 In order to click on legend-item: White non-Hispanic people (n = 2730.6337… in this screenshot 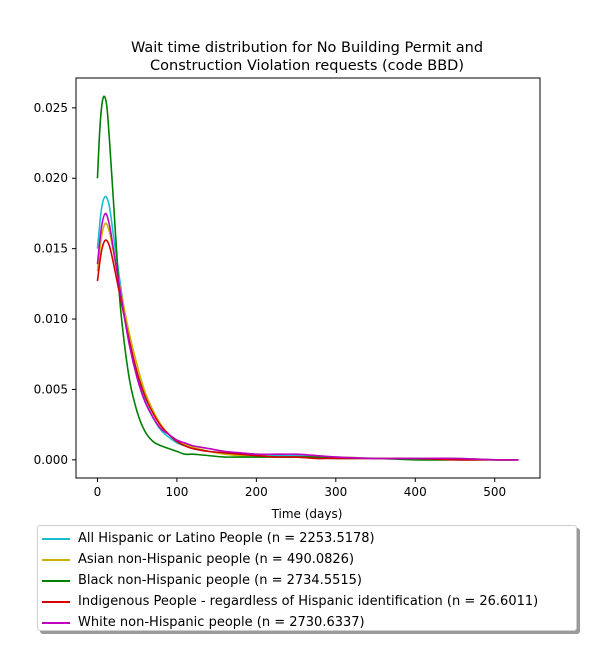, I will do `click(309, 622)`.